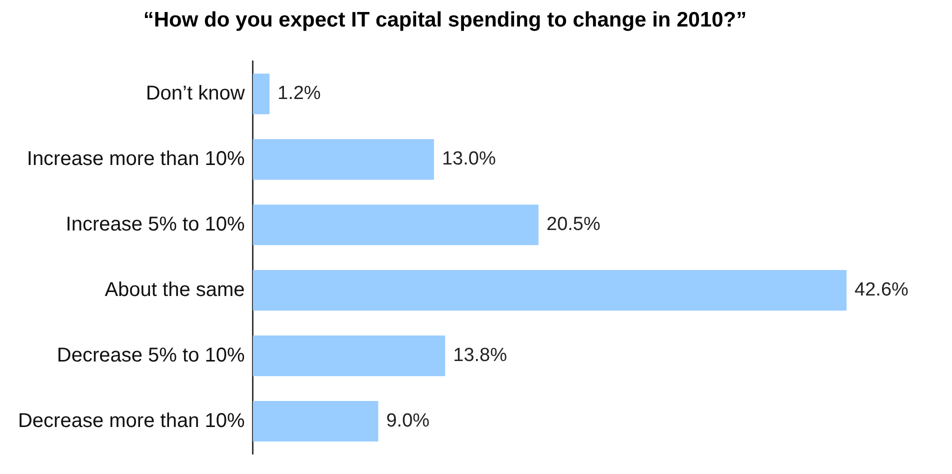  I want to click on y-tick-label: Increase more than 10%, so click(135, 159).